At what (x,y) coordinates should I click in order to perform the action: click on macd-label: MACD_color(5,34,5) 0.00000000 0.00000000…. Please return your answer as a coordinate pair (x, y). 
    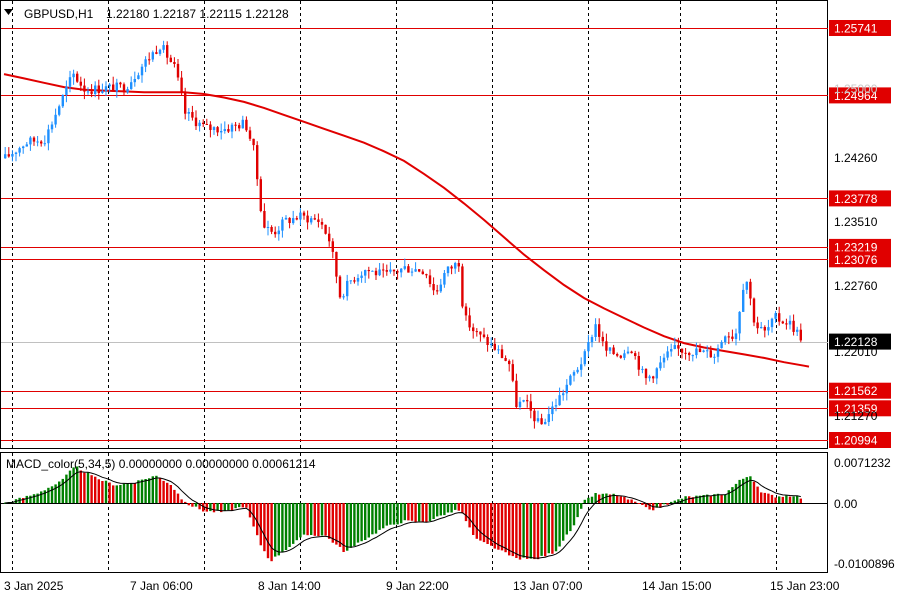
    Looking at the image, I should click on (161, 464).